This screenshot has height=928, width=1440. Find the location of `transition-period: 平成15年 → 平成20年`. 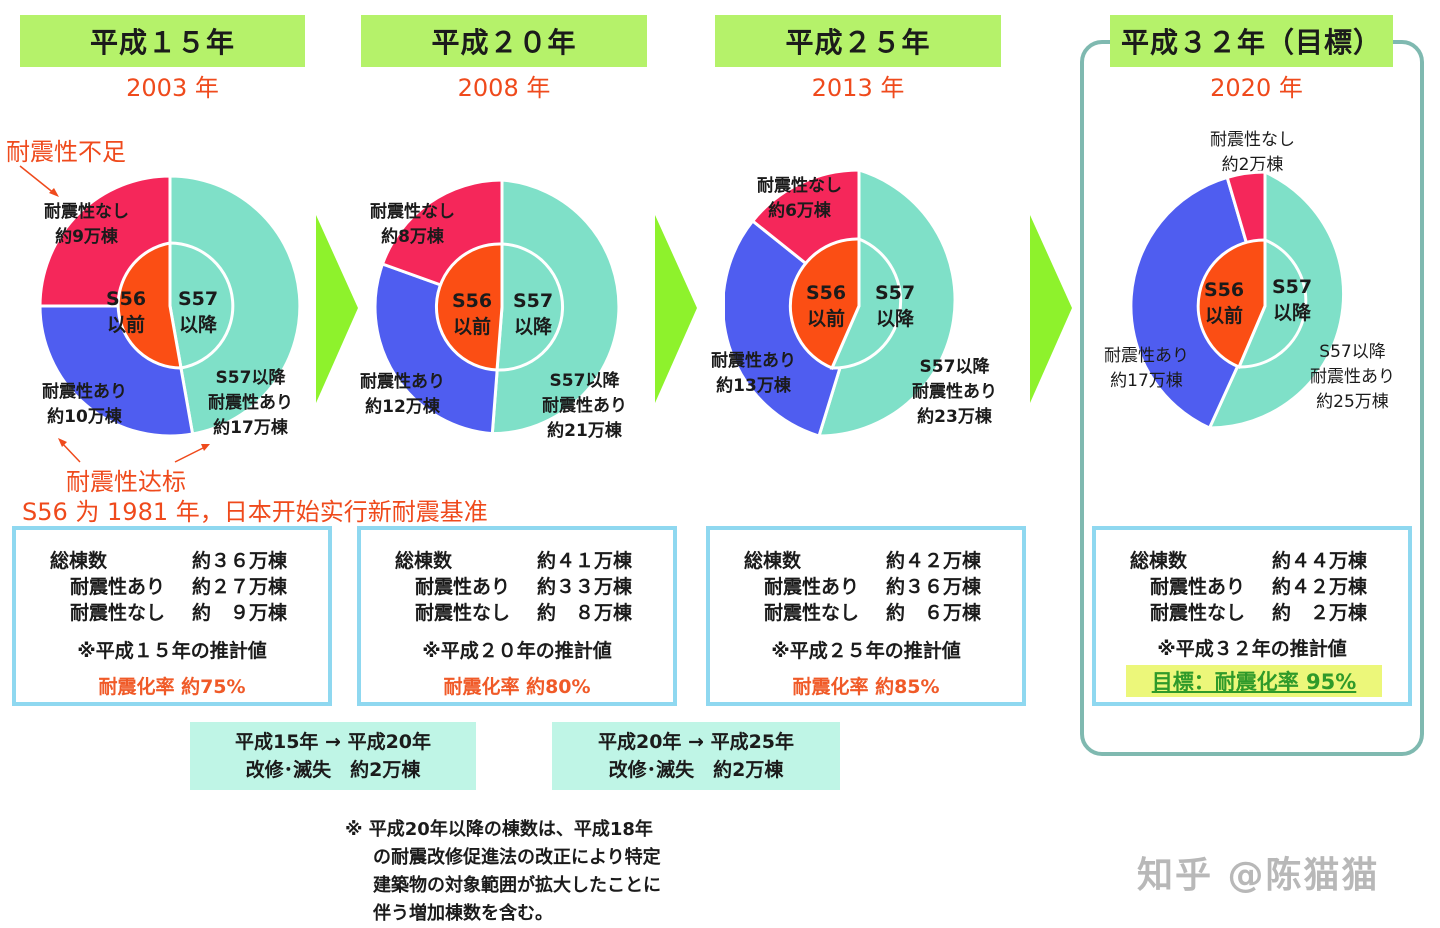

transition-period: 平成15年 → 平成20年 is located at coordinates (333, 742).